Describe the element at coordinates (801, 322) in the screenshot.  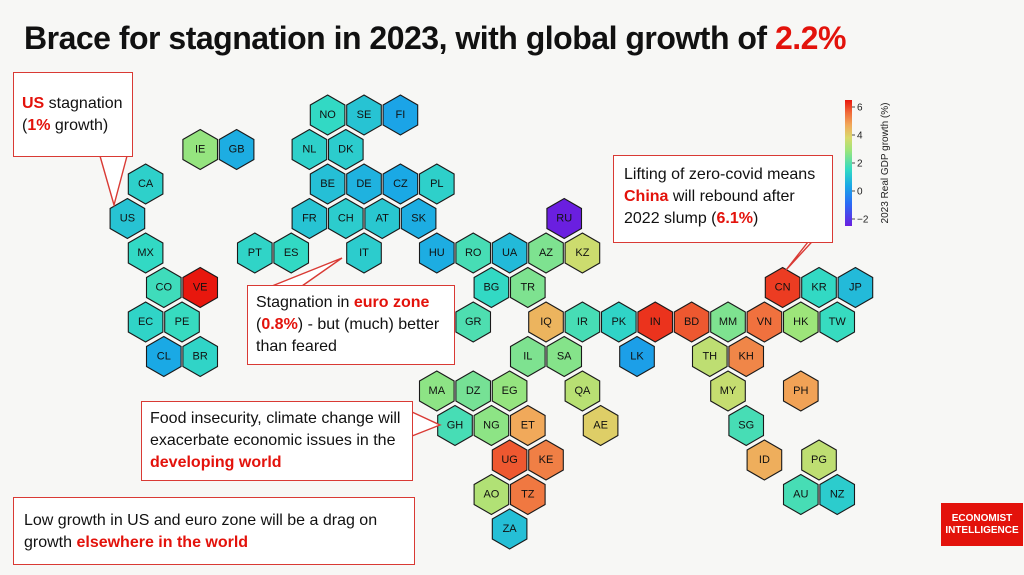
I see `hex-label: HK` at that location.